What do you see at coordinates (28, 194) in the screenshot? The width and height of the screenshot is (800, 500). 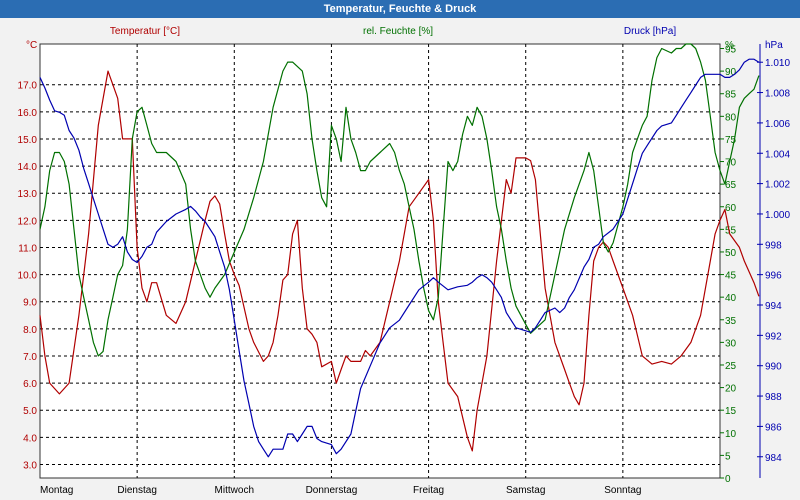 I see `temperature-tick-label: 13.0` at bounding box center [28, 194].